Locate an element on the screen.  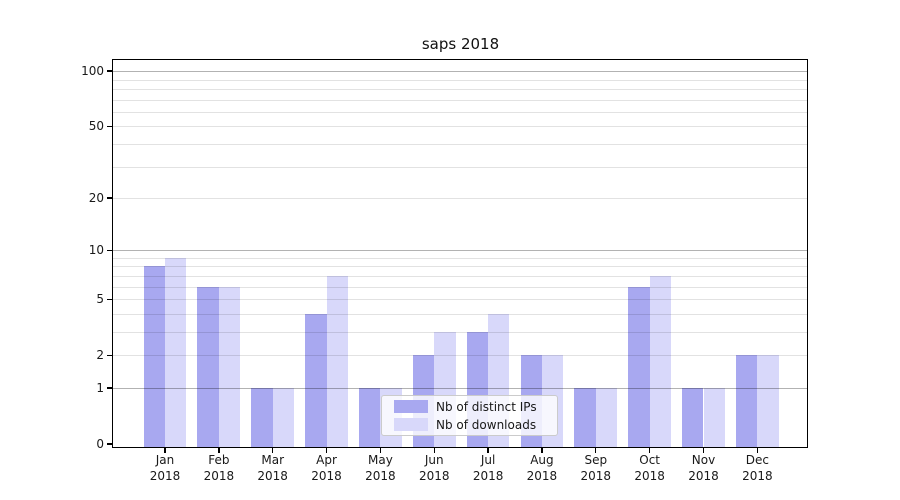
x-tick-month: Apr is located at coordinates (326, 460).